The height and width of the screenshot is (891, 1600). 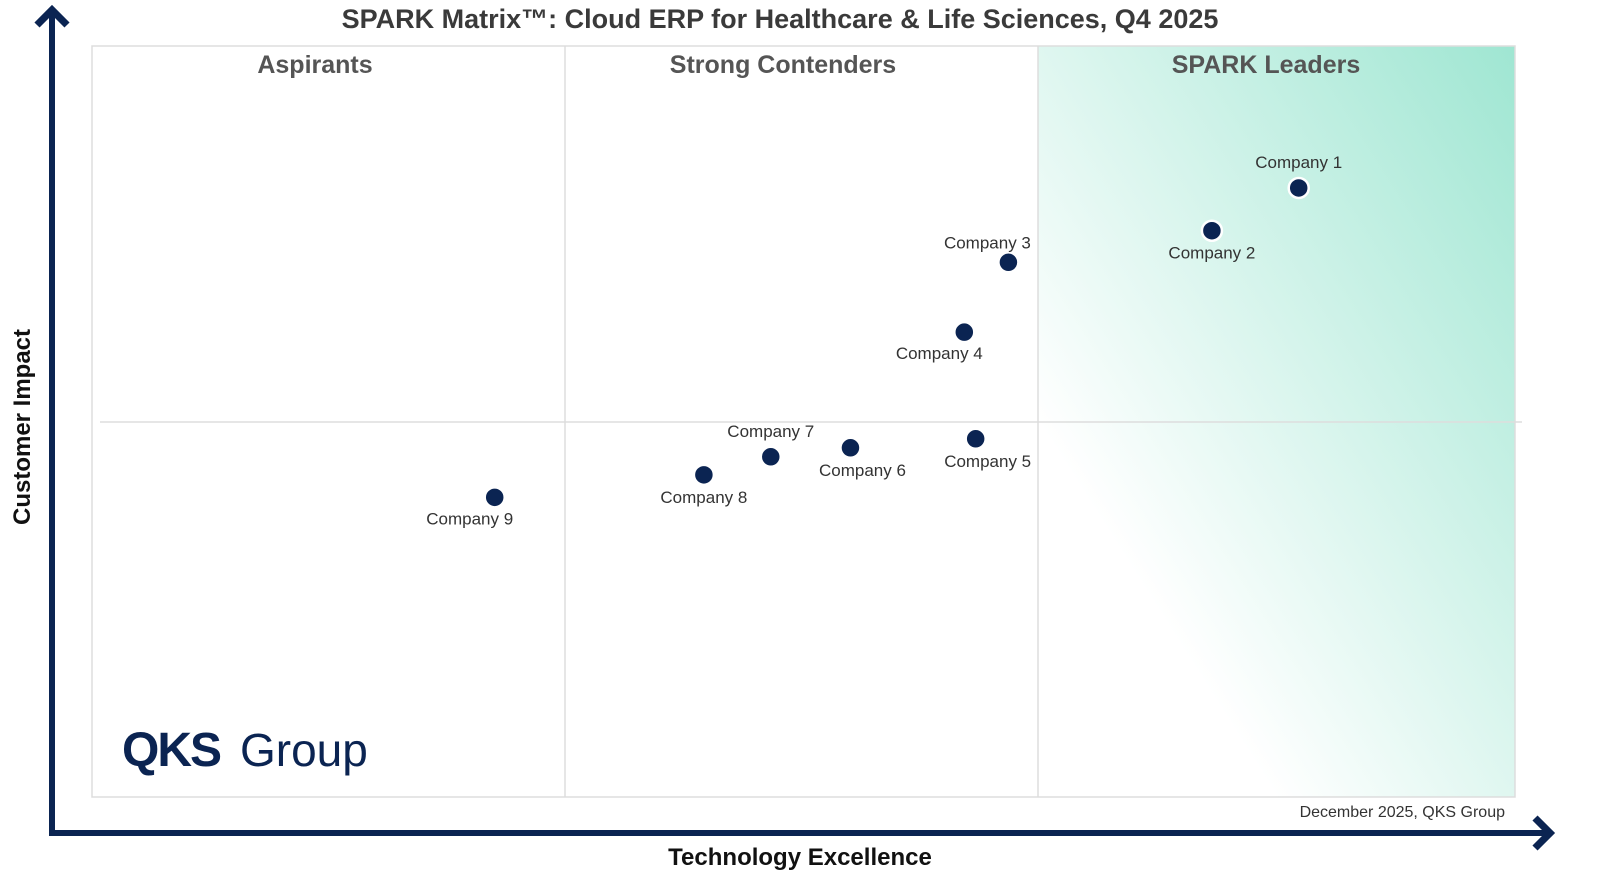 I want to click on data-label: Company 3, so click(x=987, y=242).